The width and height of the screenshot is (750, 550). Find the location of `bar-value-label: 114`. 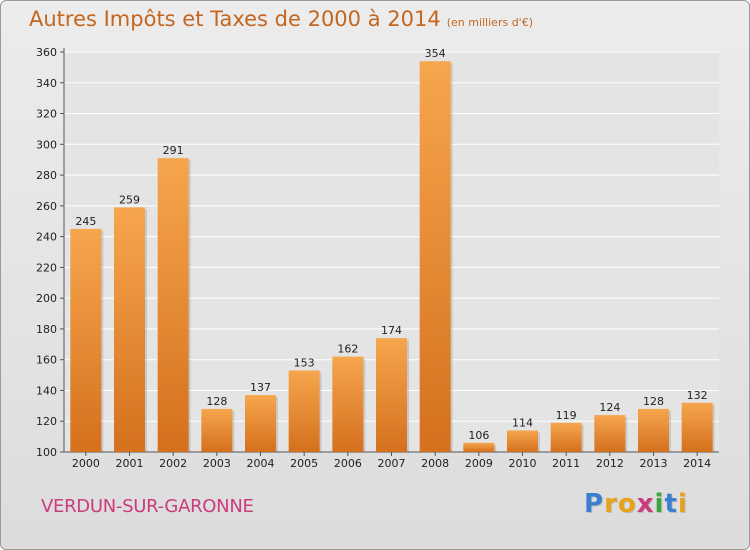

bar-value-label: 114 is located at coordinates (522, 422).